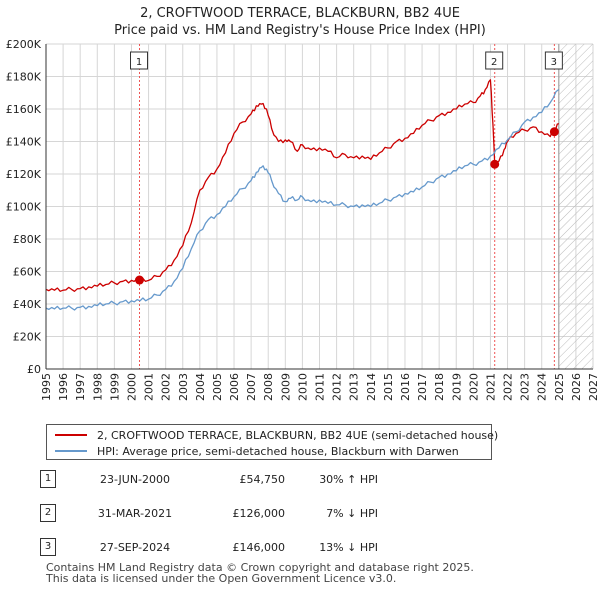 This screenshot has height=590, width=600. What do you see at coordinates (48, 547) in the screenshot?
I see `sale-number-badge: 3` at bounding box center [48, 547].